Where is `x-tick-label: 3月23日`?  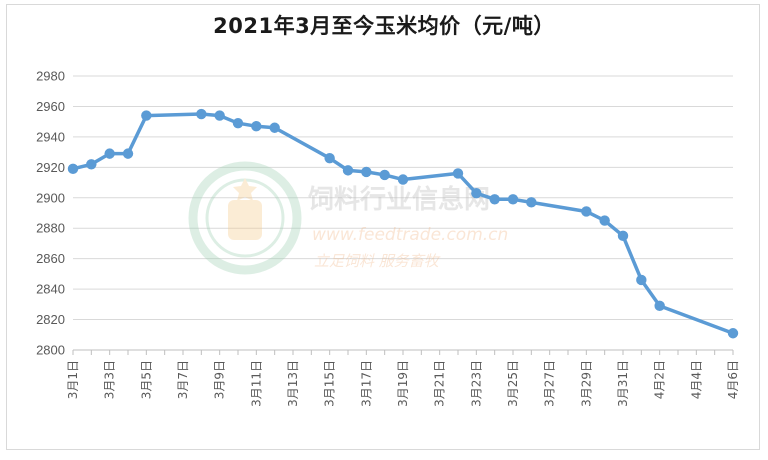
x-tick-label: 3月23日 is located at coordinates (476, 383).